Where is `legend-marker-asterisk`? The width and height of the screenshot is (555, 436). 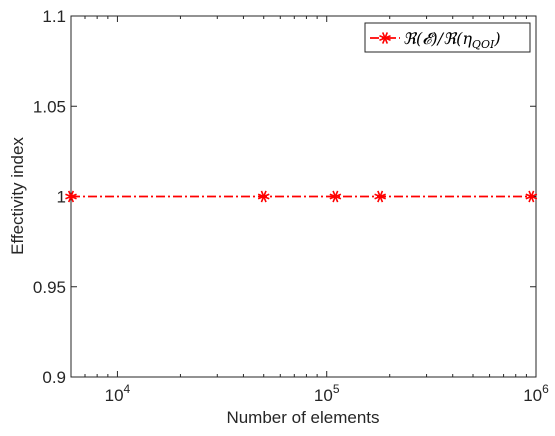
legend-marker-asterisk is located at coordinates (385, 38).